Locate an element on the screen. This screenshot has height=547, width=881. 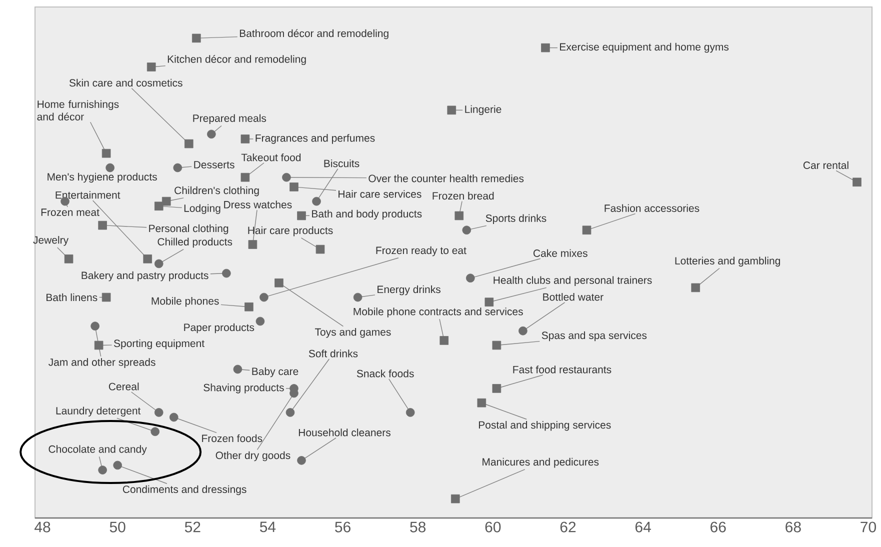
annotation: Household cleaners is located at coordinates (344, 432).